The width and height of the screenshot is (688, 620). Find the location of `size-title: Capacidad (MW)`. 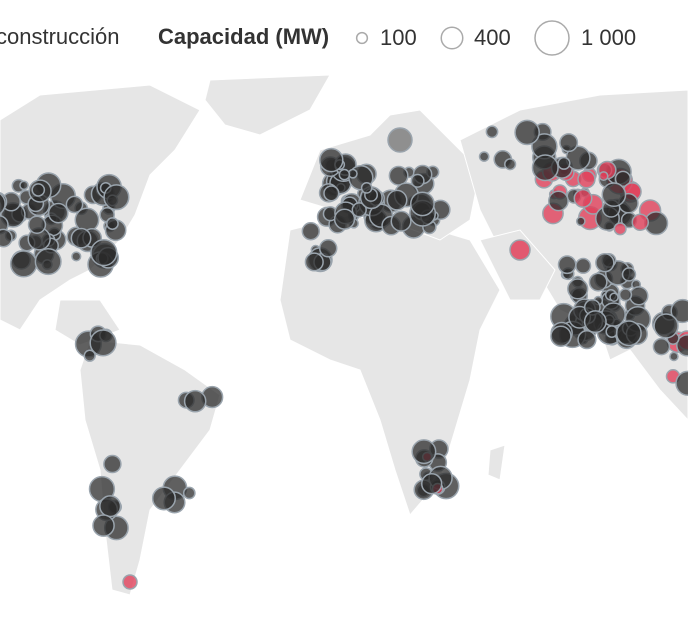

size-title: Capacidad (MW) is located at coordinates (243, 36).